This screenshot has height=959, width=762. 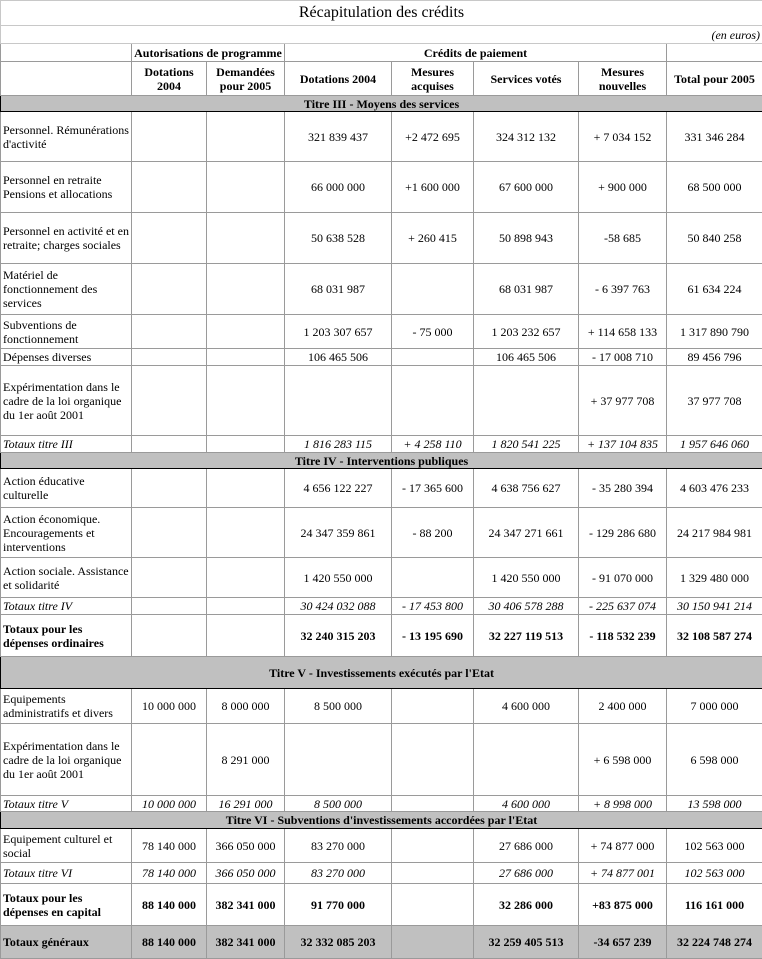 I want to click on amount-cell: 1 820 541 225, so click(x=526, y=444).